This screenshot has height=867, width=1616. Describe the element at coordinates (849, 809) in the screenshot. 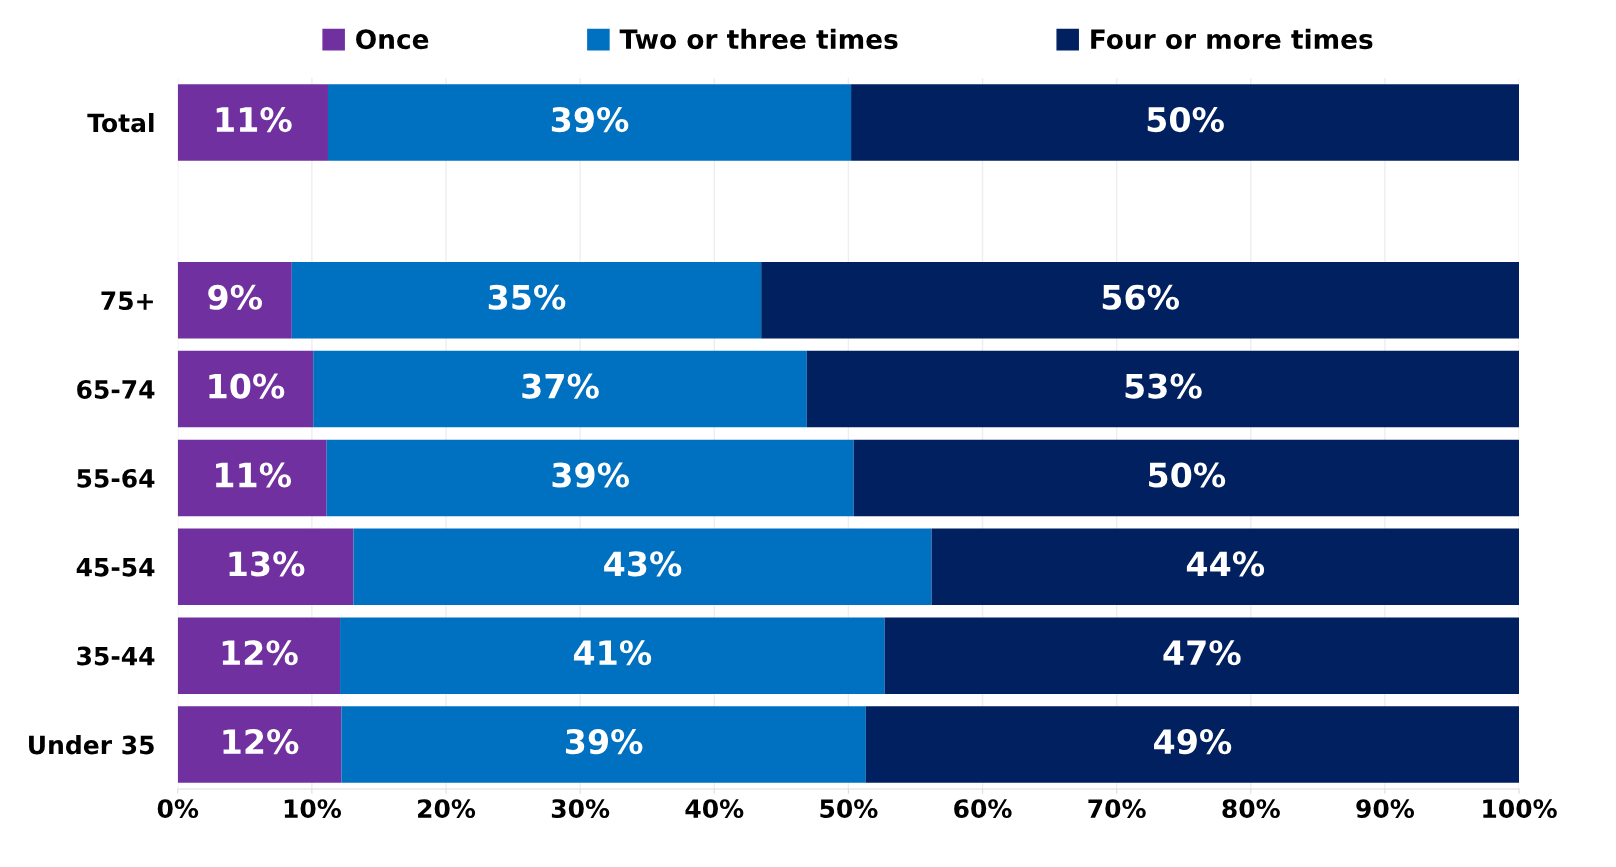

I see `x-tick-label: 50%` at that location.